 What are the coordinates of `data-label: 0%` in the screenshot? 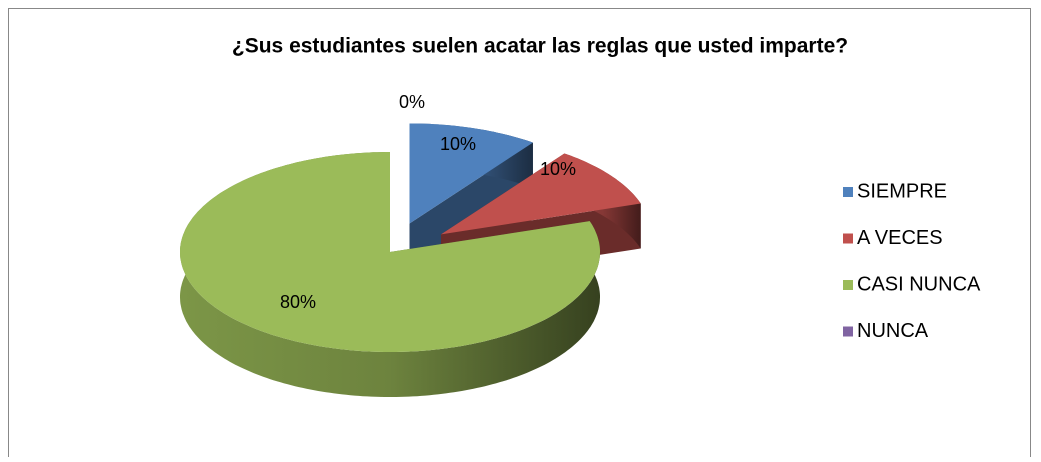 It's located at (412, 102).